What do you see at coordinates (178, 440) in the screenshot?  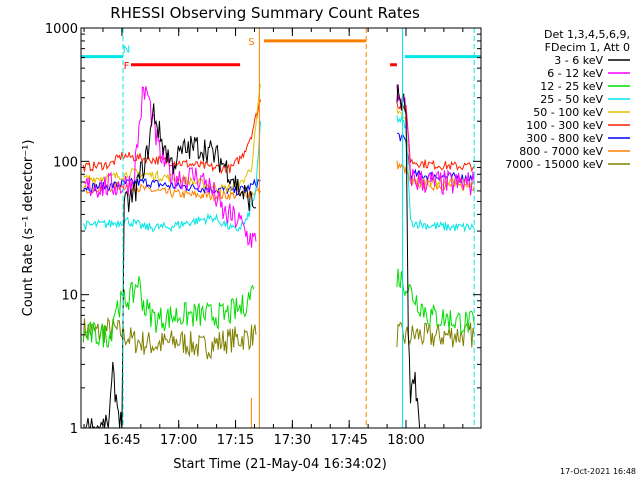 I see `x-tick-label: 17:00` at bounding box center [178, 440].